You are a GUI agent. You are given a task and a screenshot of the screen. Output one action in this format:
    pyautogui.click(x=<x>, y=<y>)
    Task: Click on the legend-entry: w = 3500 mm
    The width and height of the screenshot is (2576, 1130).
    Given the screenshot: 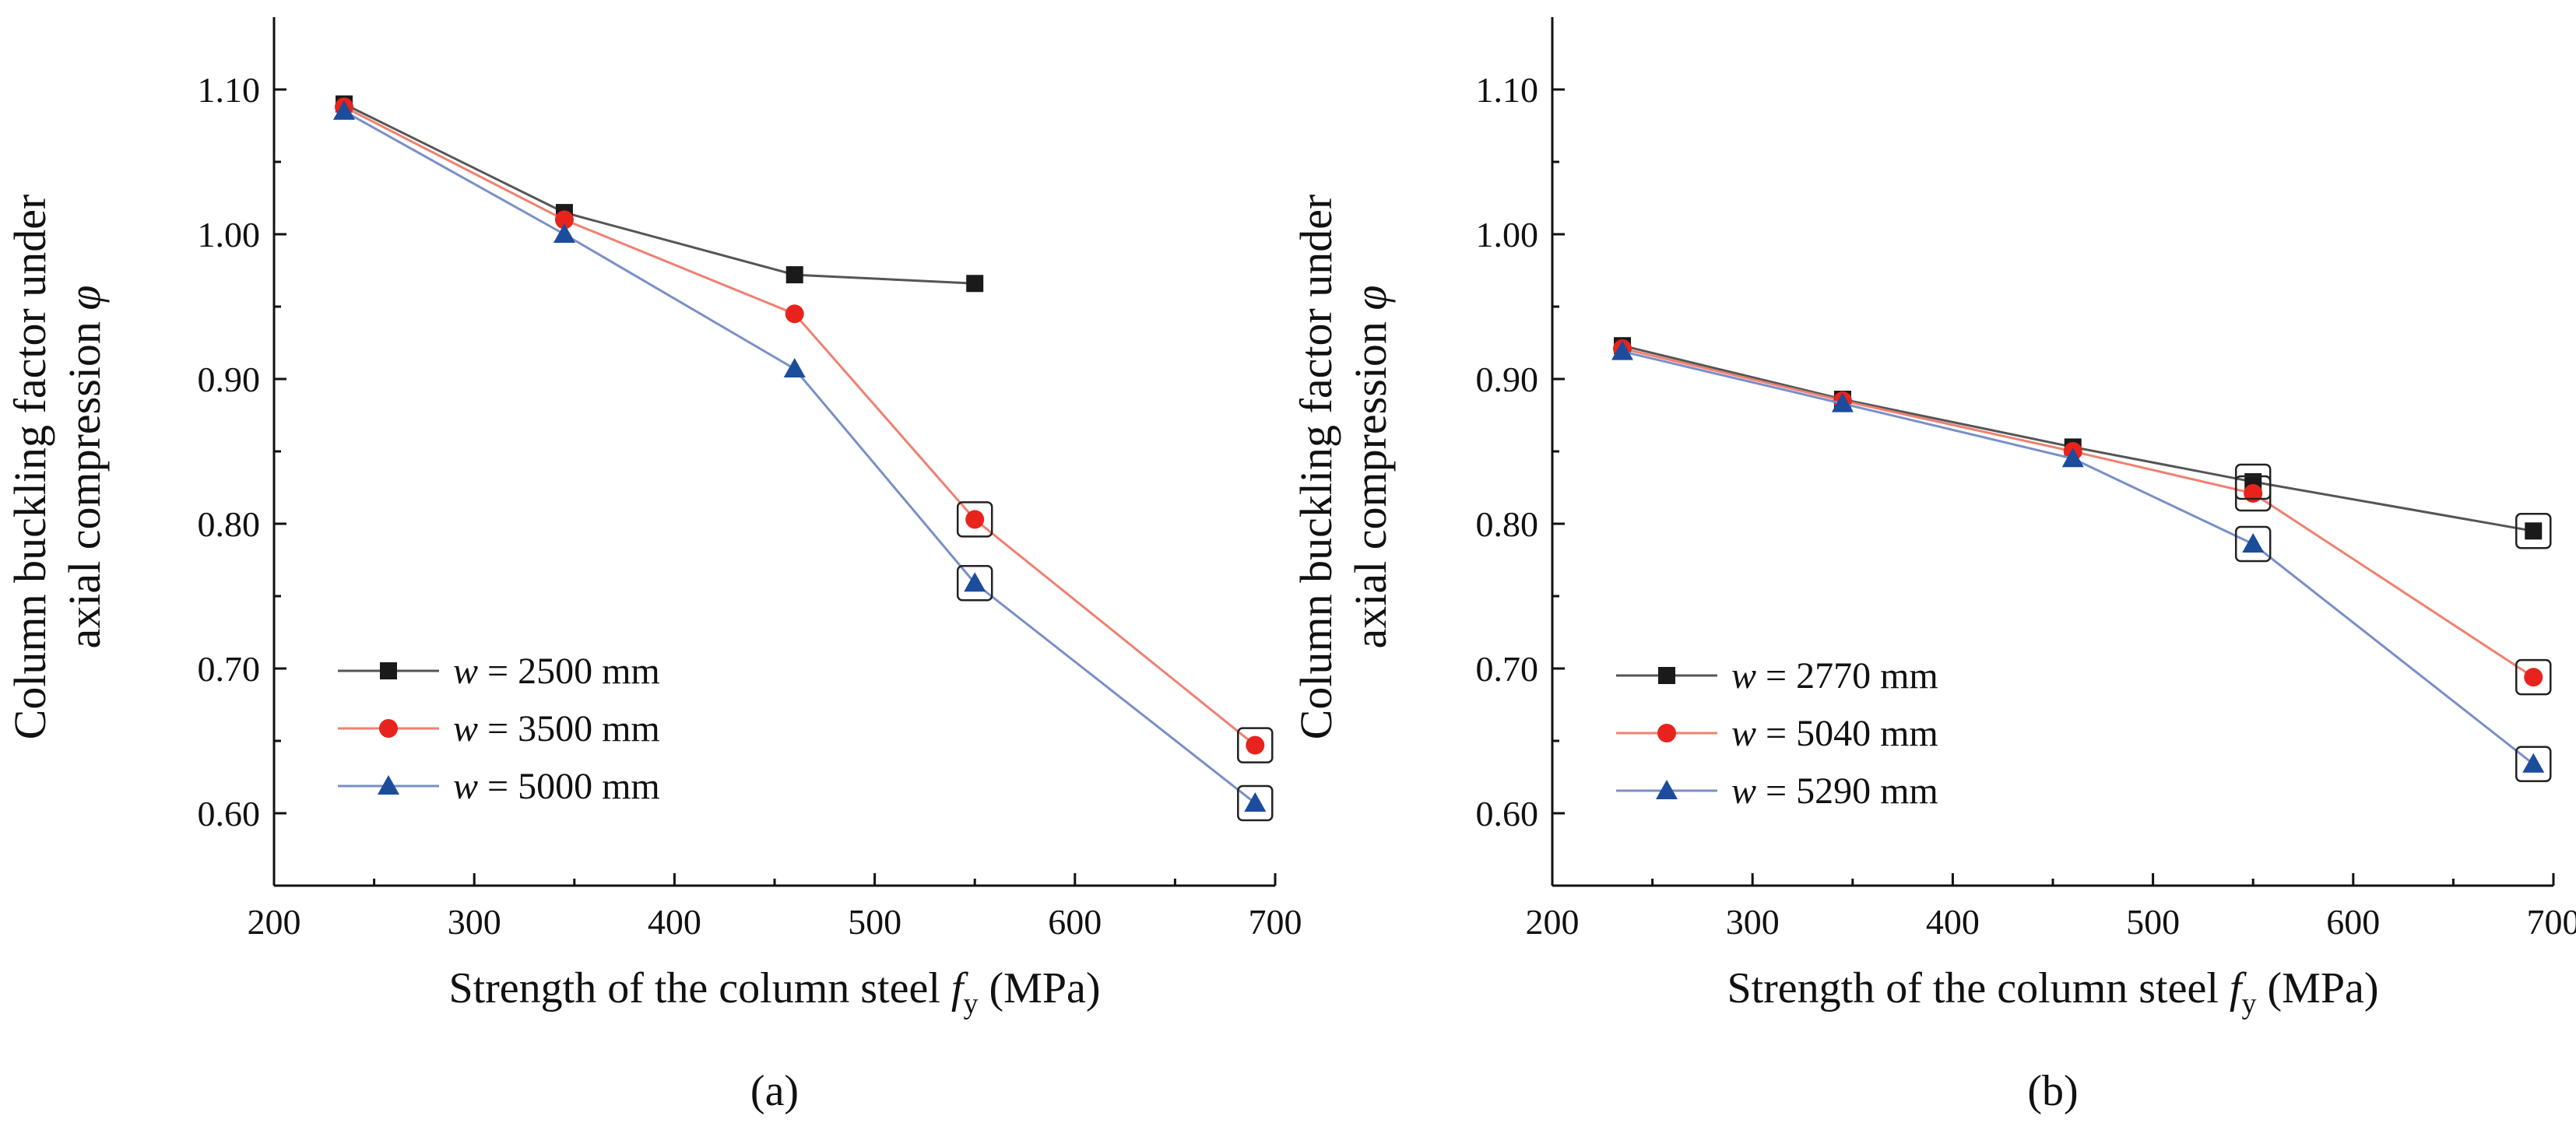 What is the action you would take?
    pyautogui.click(x=556, y=728)
    